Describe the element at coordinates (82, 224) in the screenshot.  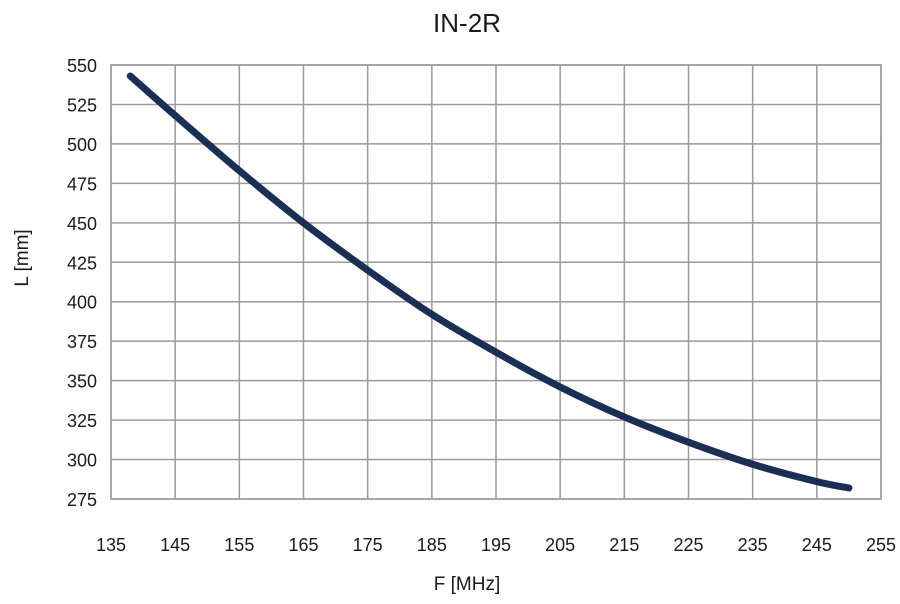
I see `y-tick-label: 450` at that location.